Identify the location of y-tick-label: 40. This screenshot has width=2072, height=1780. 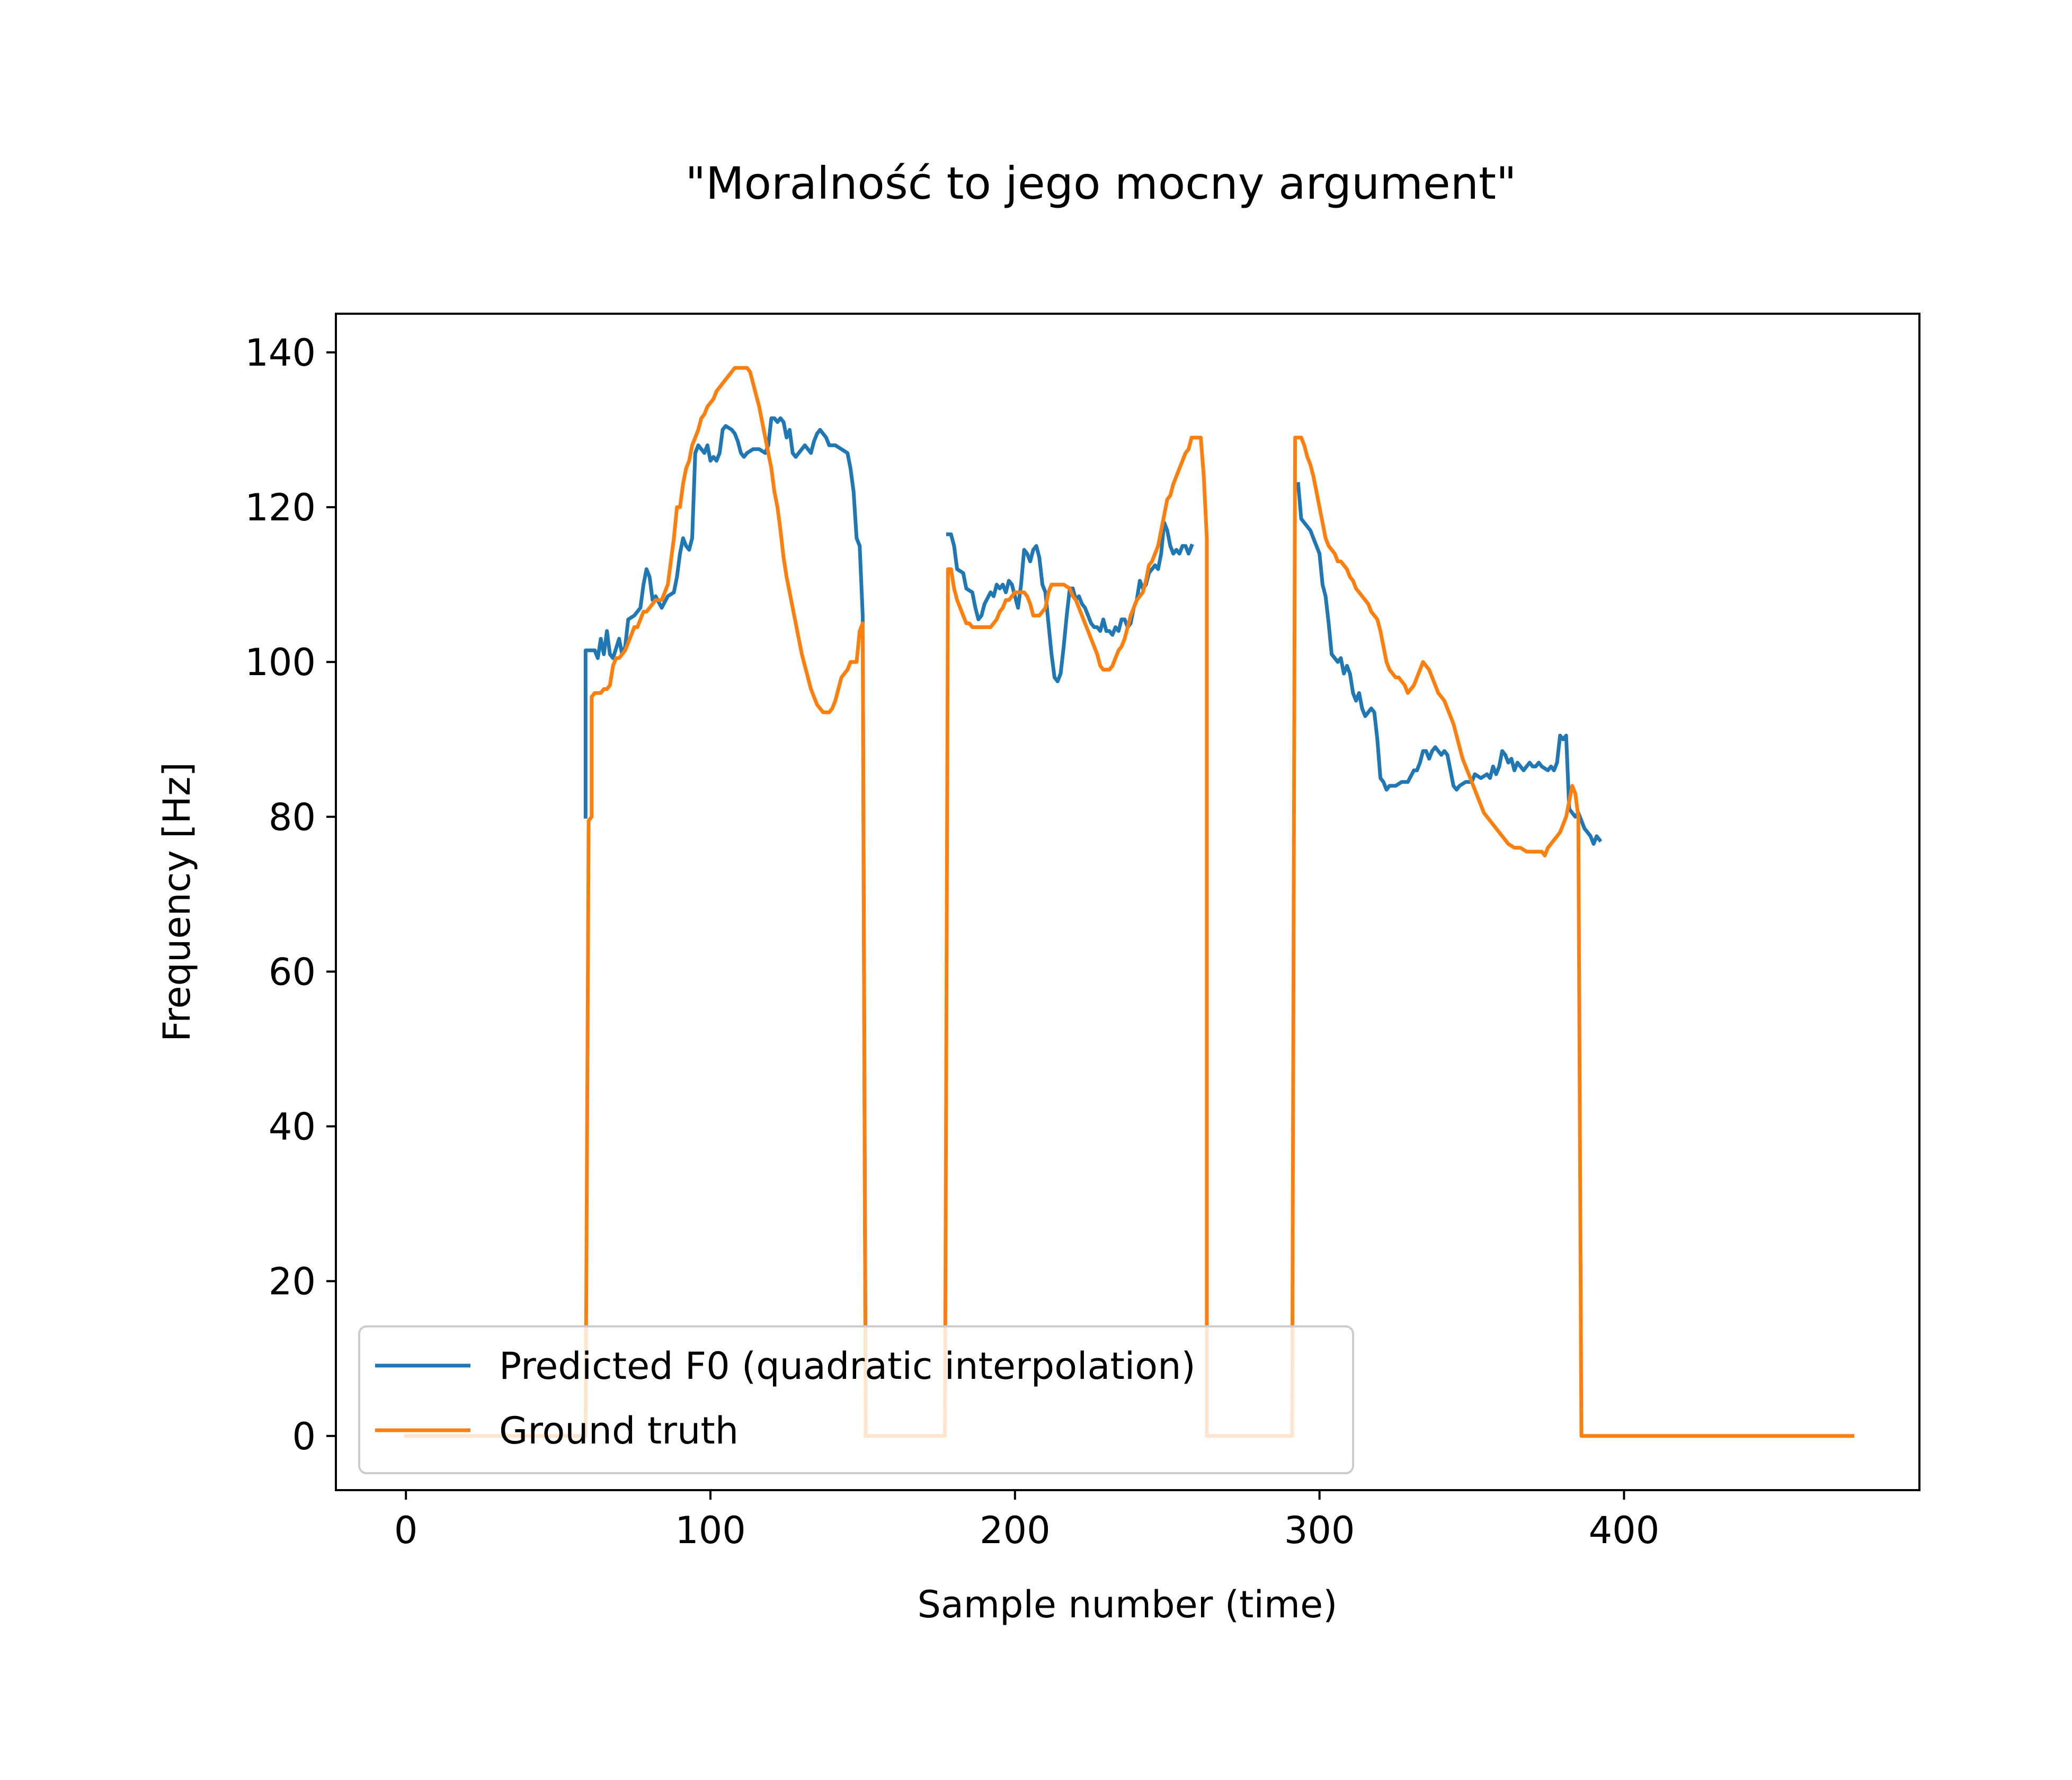
(292, 1127).